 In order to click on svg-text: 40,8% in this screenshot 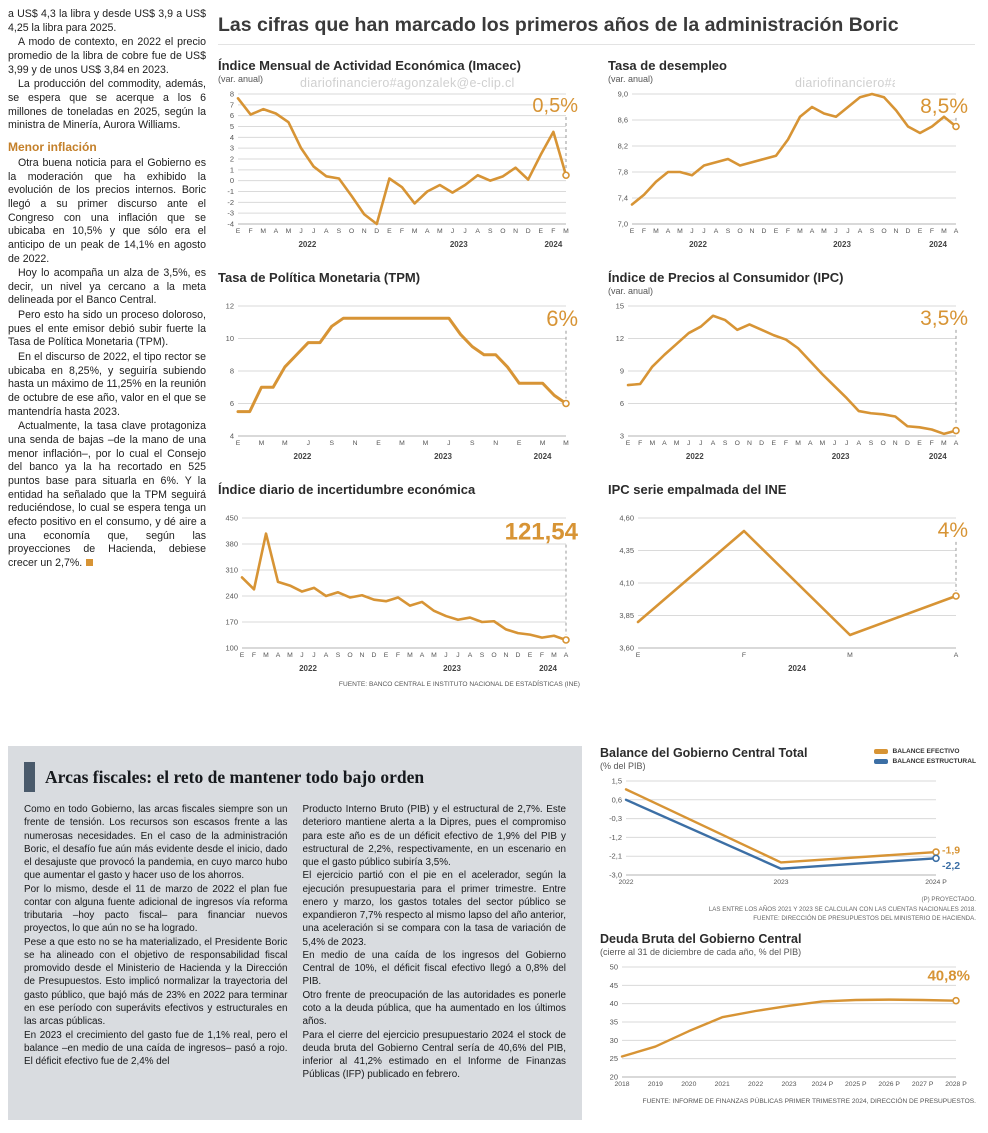, I will do `click(948, 975)`.